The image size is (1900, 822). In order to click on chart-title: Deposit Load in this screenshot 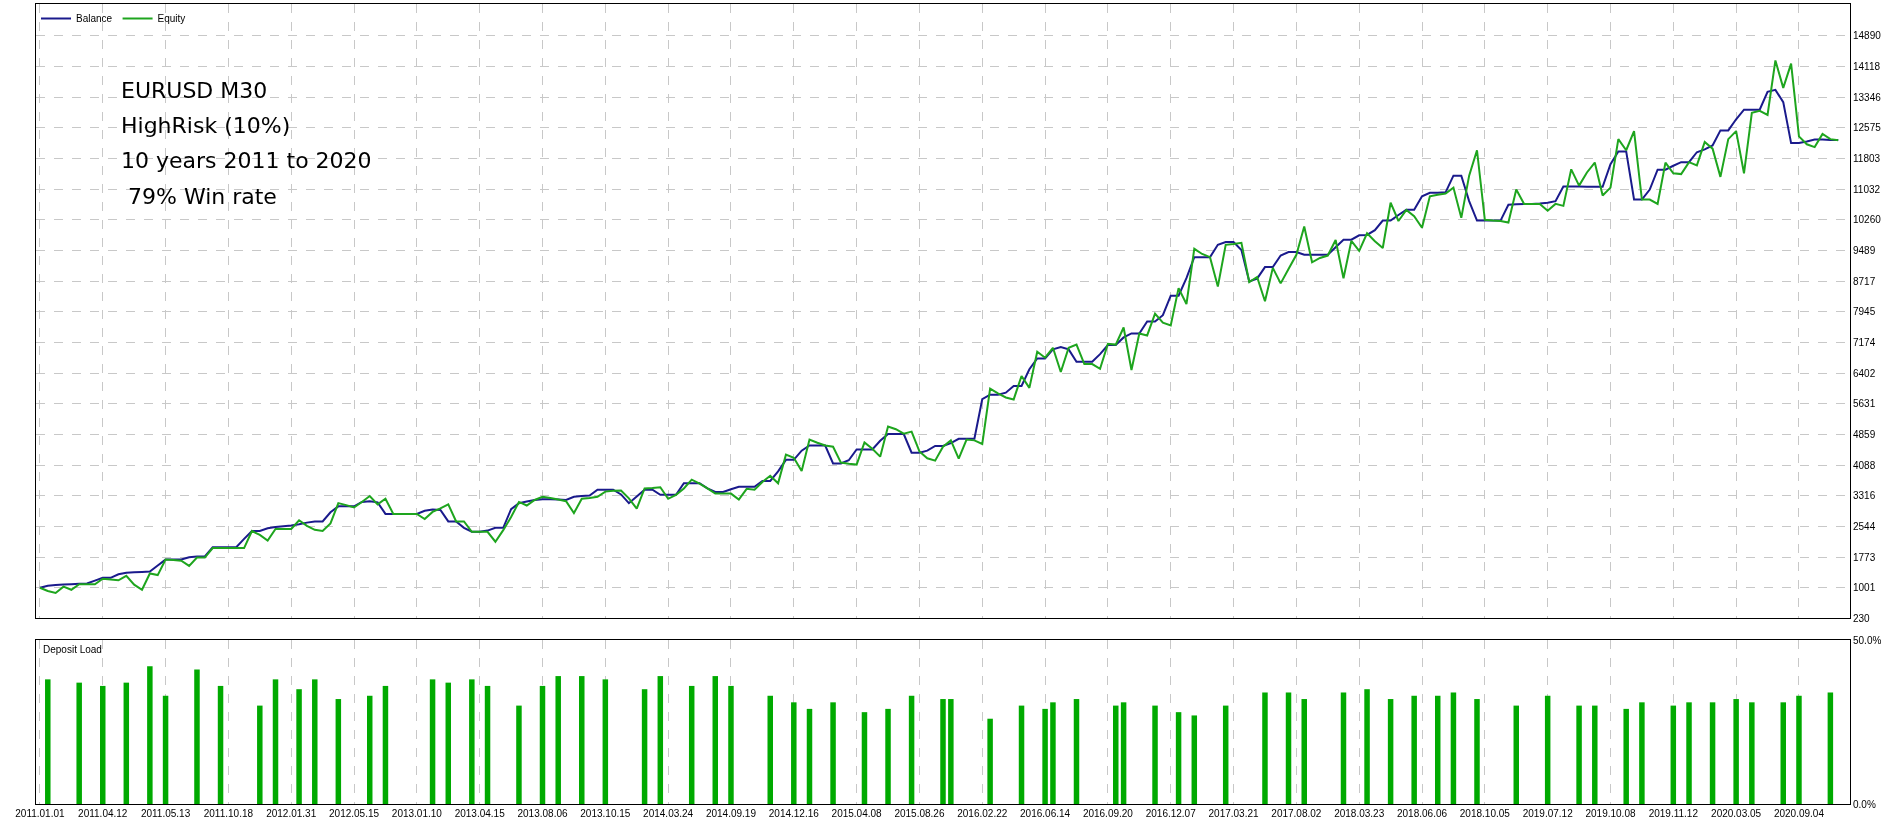, I will do `click(72, 649)`.